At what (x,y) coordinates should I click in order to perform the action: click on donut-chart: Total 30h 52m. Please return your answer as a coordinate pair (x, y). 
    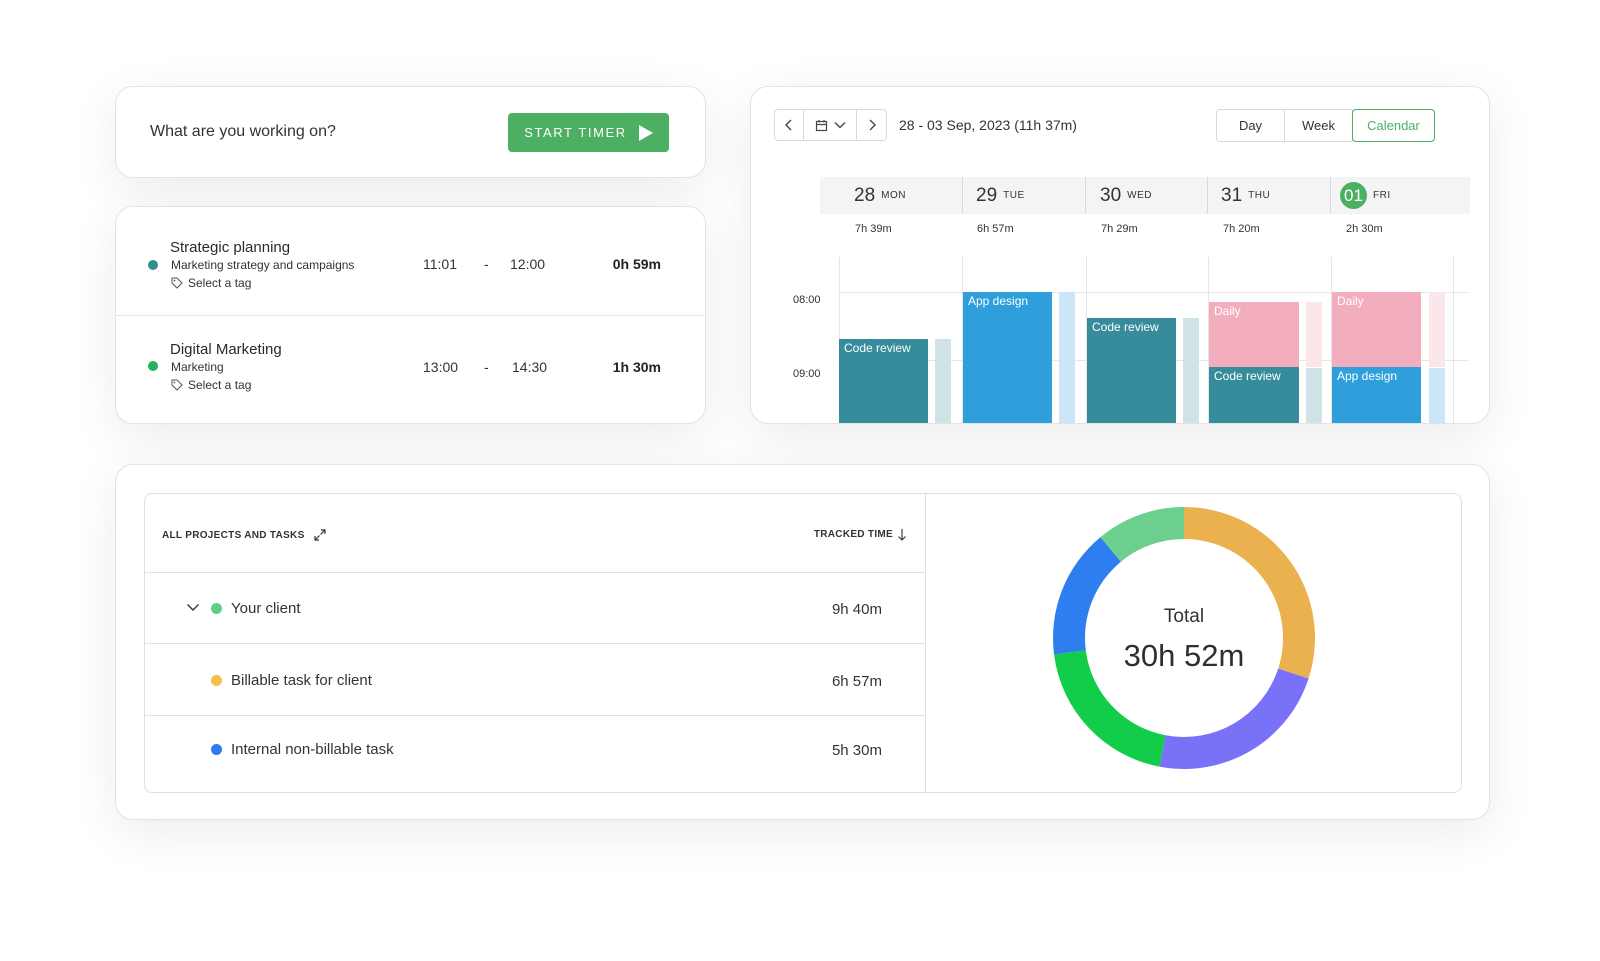
    Looking at the image, I should click on (1184, 638).